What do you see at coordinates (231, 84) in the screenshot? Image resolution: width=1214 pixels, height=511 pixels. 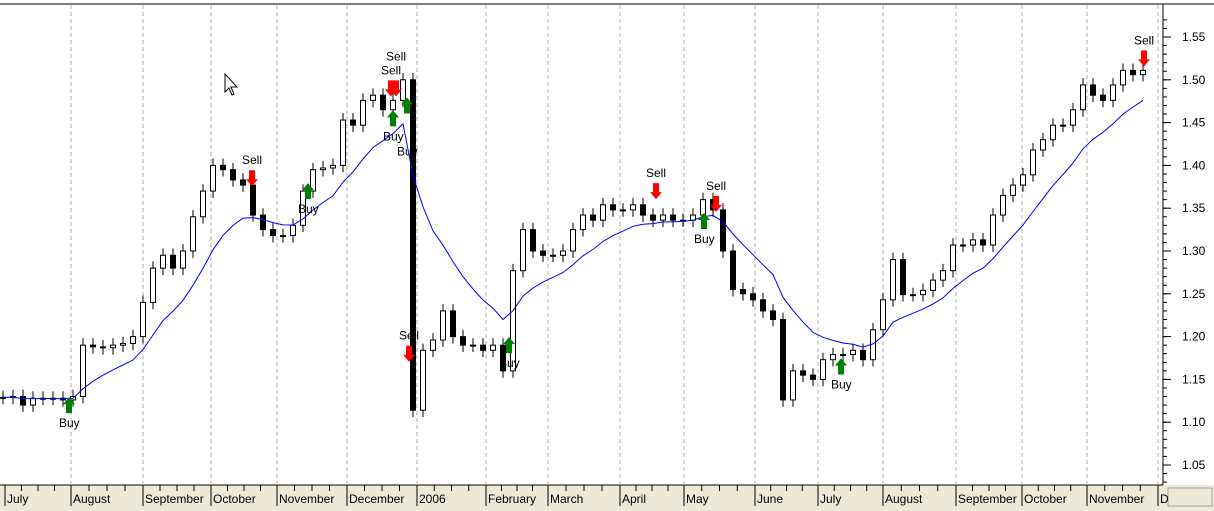 I see `mouse-cursor-icon` at bounding box center [231, 84].